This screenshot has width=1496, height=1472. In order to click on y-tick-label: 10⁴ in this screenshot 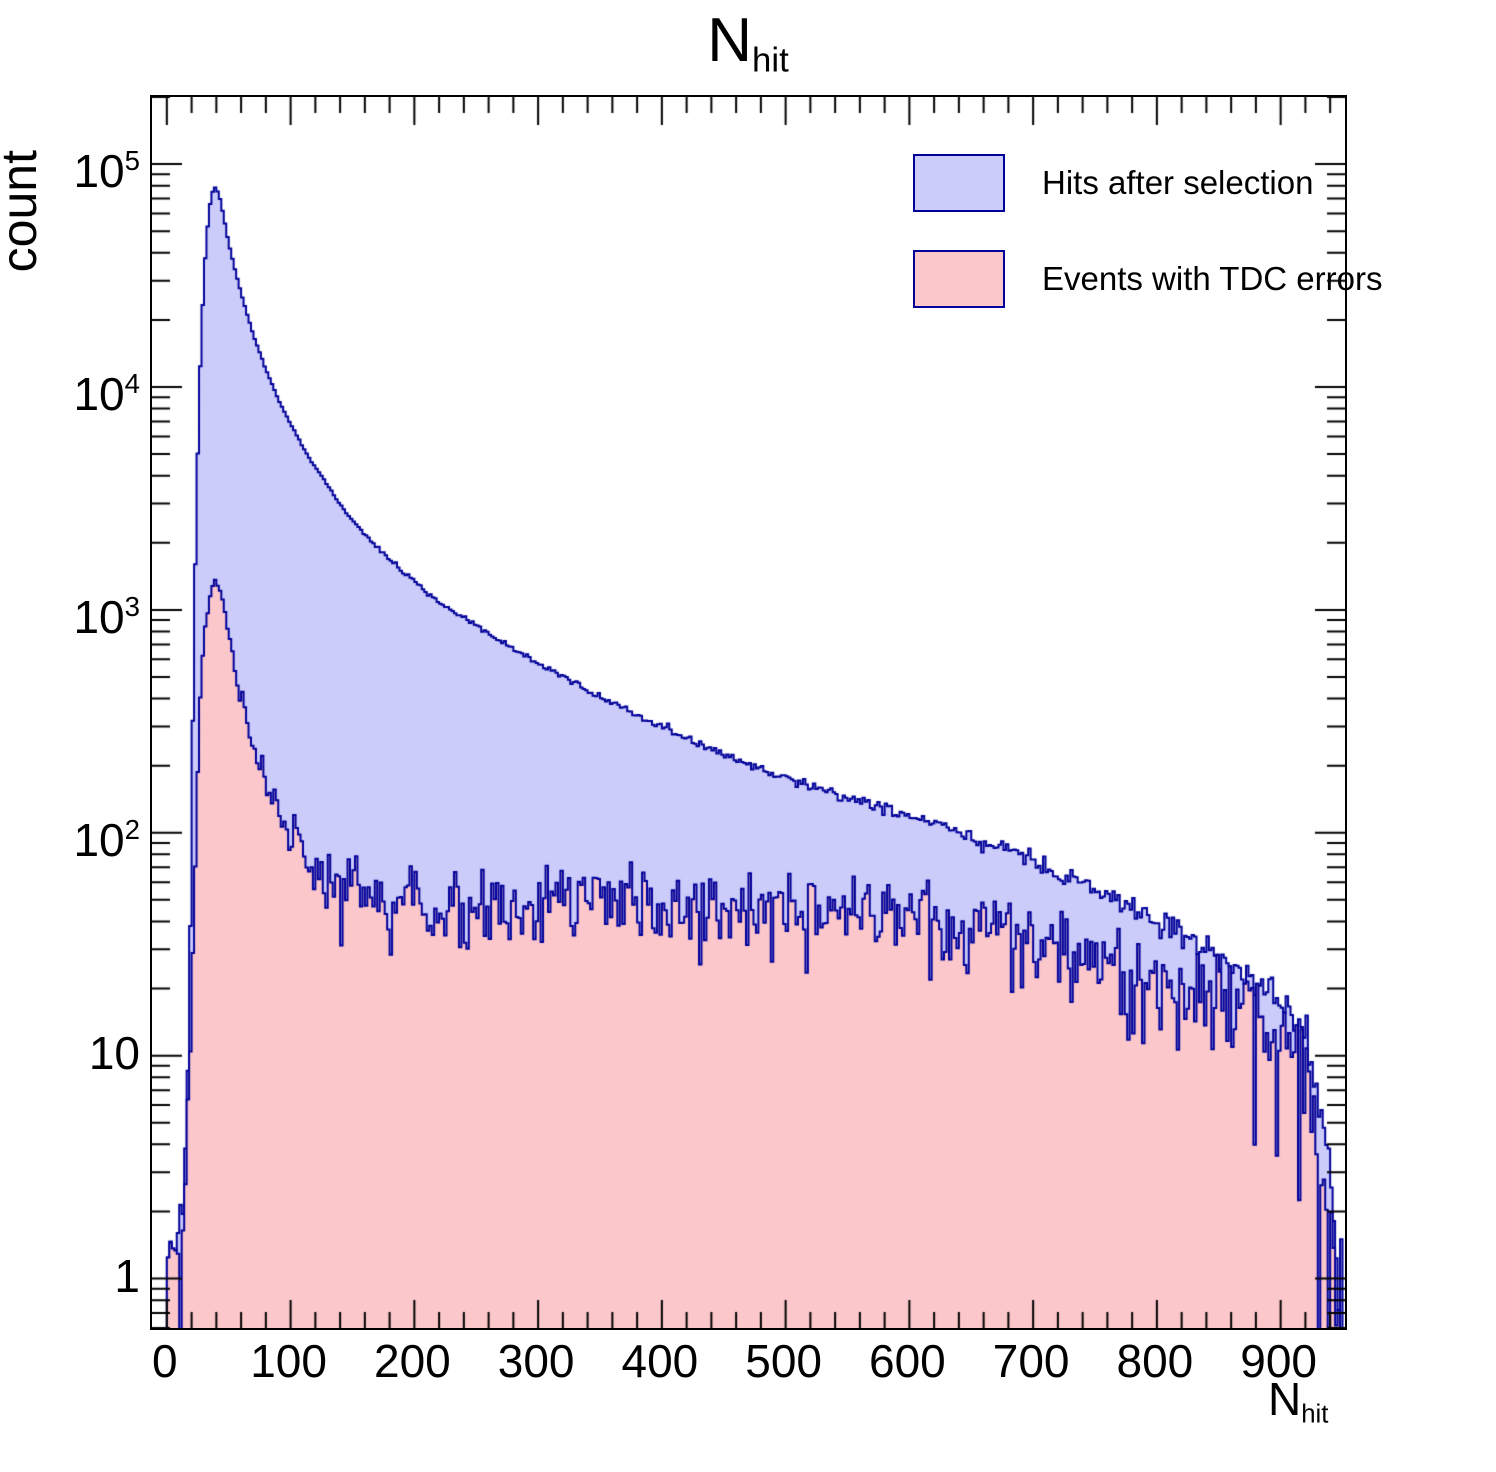, I will do `click(106, 389)`.